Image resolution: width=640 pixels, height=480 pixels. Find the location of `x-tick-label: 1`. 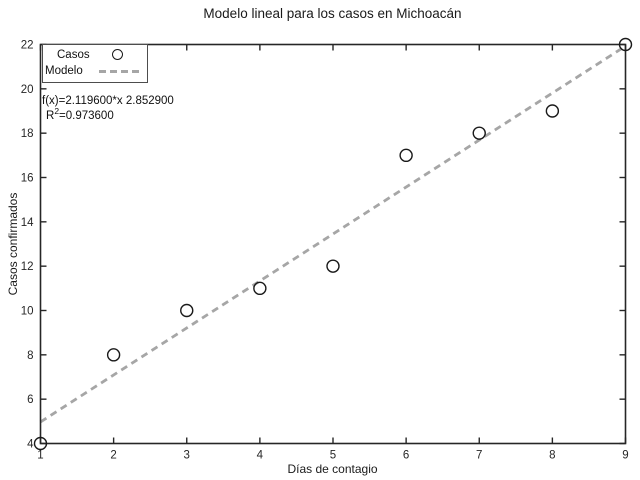

x-tick-label: 1 is located at coordinates (40, 456).